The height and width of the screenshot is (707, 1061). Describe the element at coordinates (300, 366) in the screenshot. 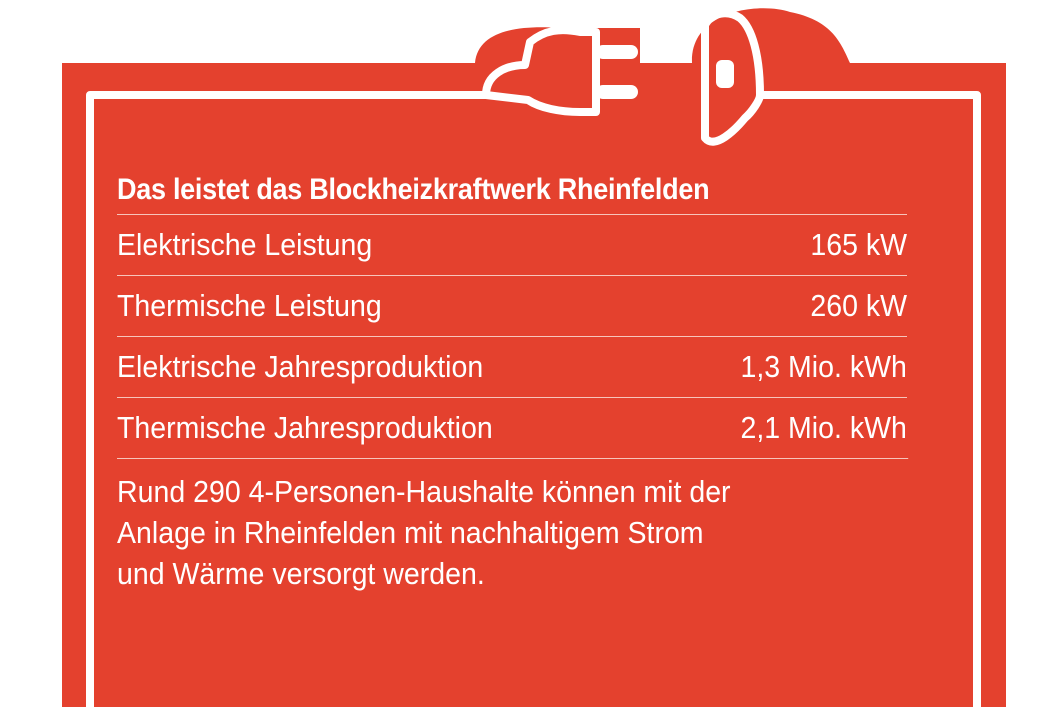

I see `row-label: Elektrische Jahresproduktion` at that location.